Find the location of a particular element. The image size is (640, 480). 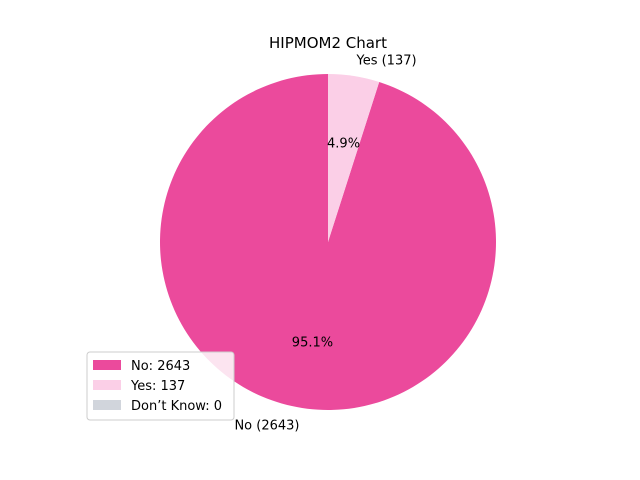

pie-slice-yes is located at coordinates (354, 158).